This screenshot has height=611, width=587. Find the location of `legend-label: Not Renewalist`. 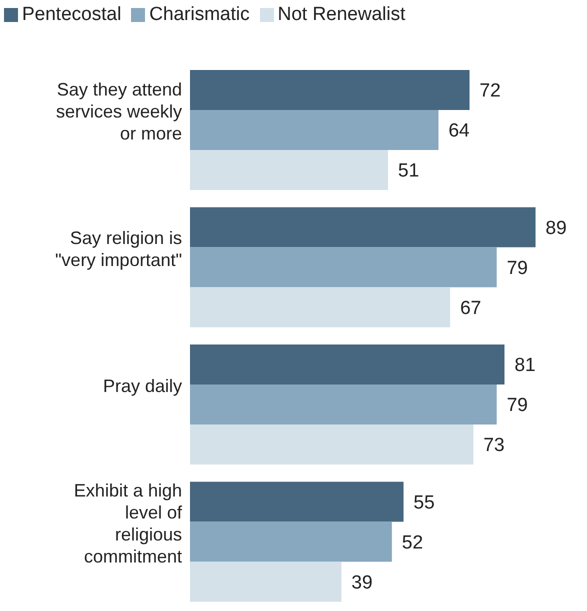

legend-label: Not Renewalist is located at coordinates (342, 14).